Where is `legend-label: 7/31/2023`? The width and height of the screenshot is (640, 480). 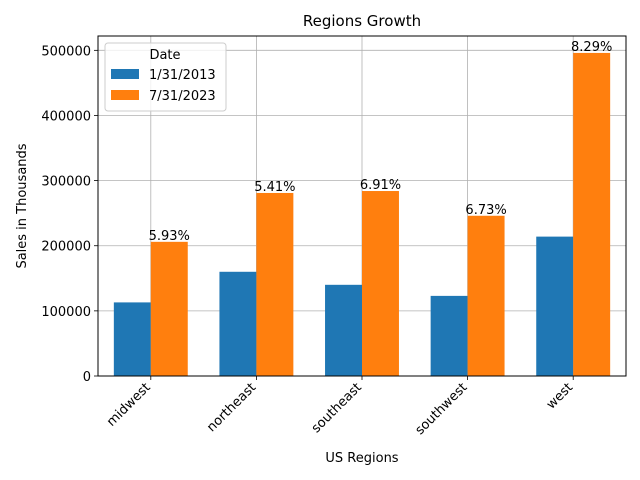
legend-label: 7/31/2023 is located at coordinates (182, 96).